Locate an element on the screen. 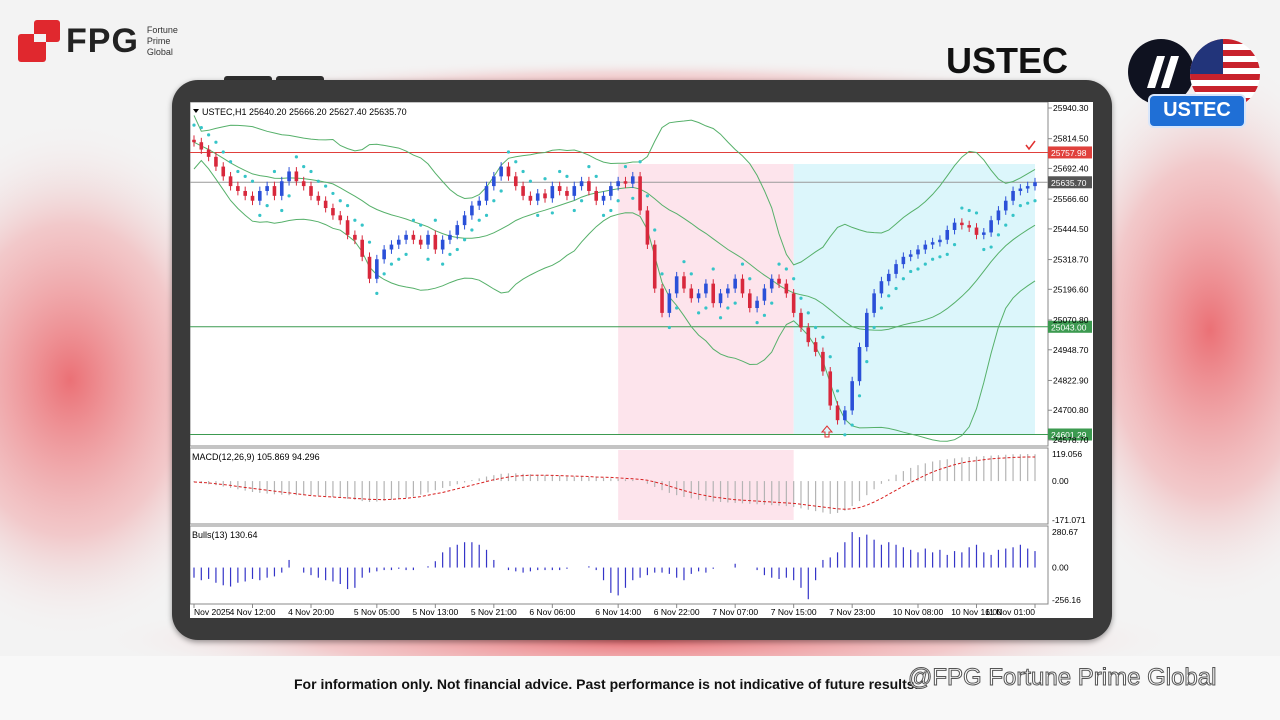 The height and width of the screenshot is (720, 1280). x-tick-label: 6 Nov 22:00 is located at coordinates (677, 612).